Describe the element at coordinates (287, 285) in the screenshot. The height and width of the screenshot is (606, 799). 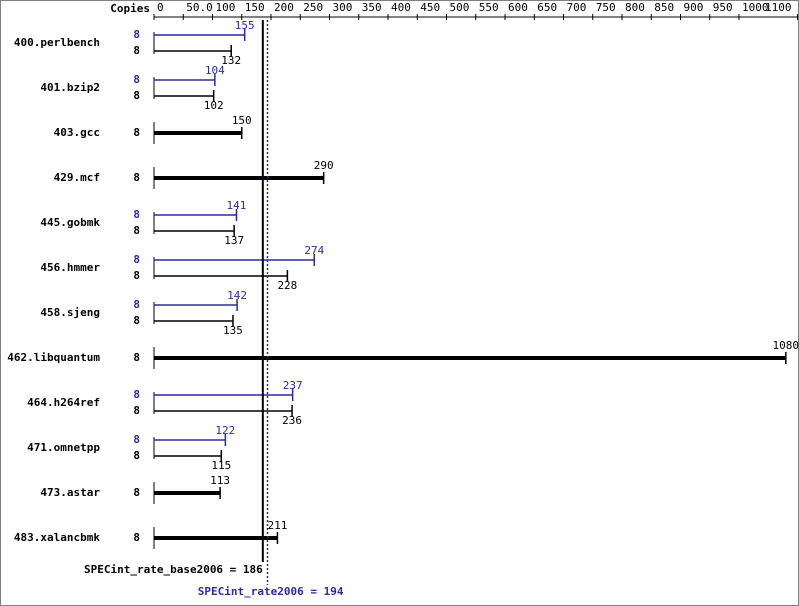
I see `value-label: 228` at that location.